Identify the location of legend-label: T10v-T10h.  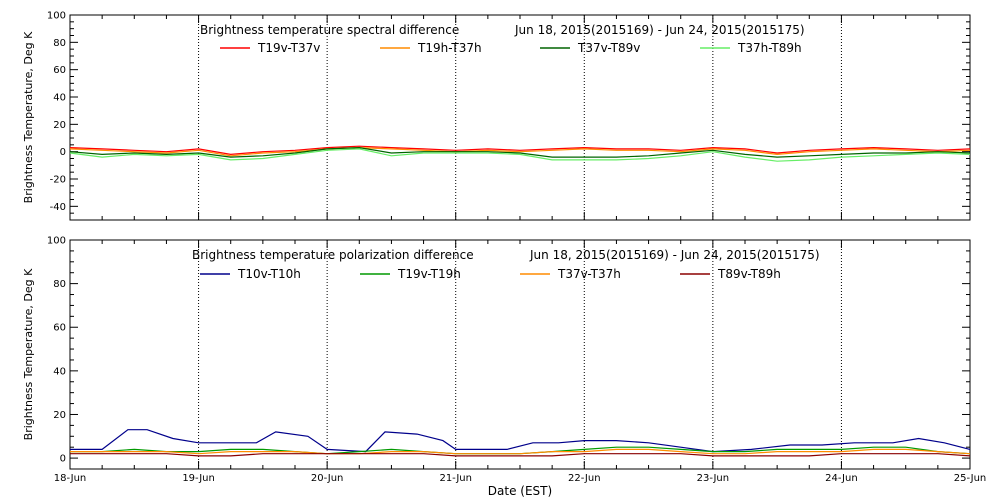
(269, 274).